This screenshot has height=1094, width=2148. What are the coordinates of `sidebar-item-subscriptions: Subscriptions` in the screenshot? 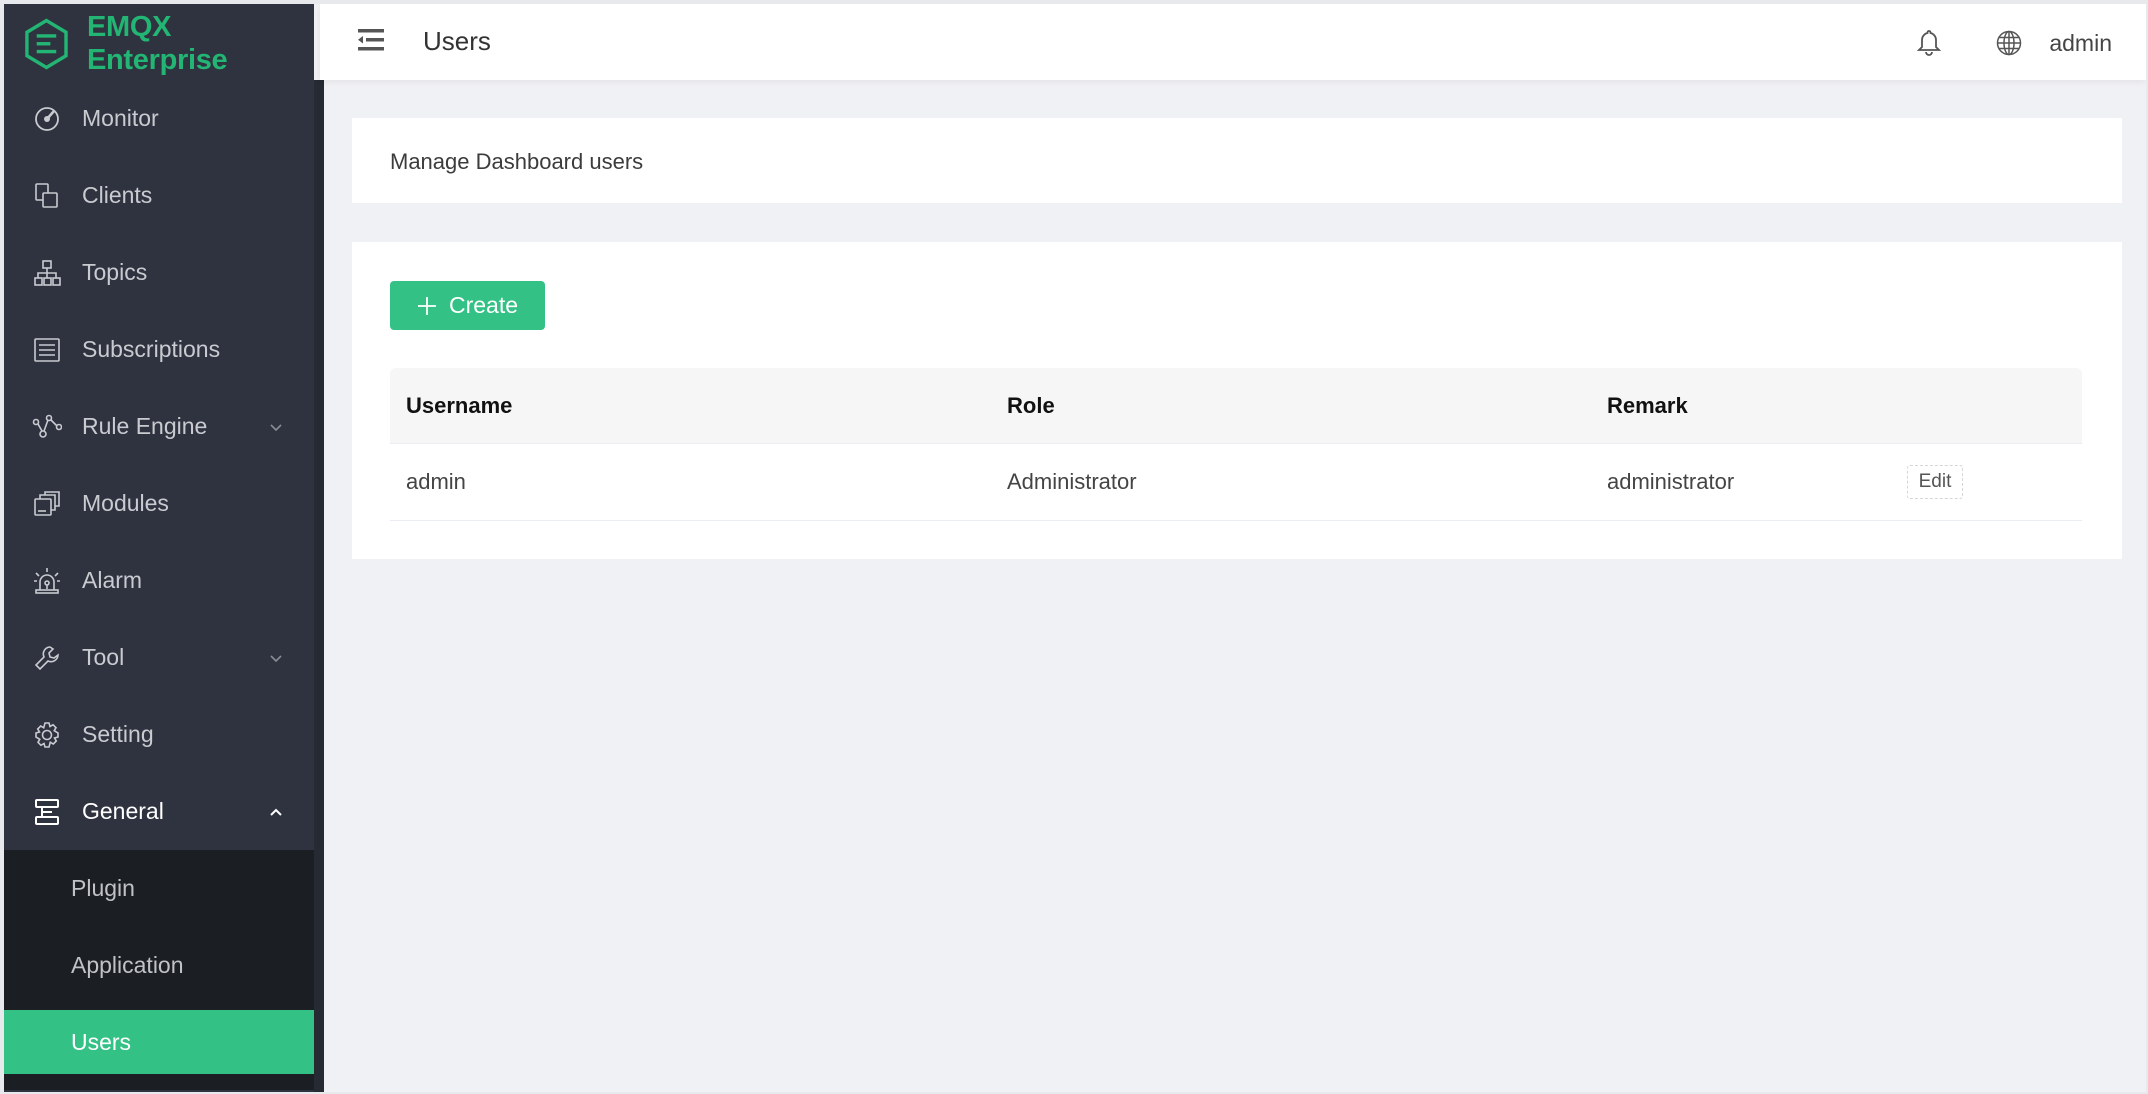 It's located at (159, 349).